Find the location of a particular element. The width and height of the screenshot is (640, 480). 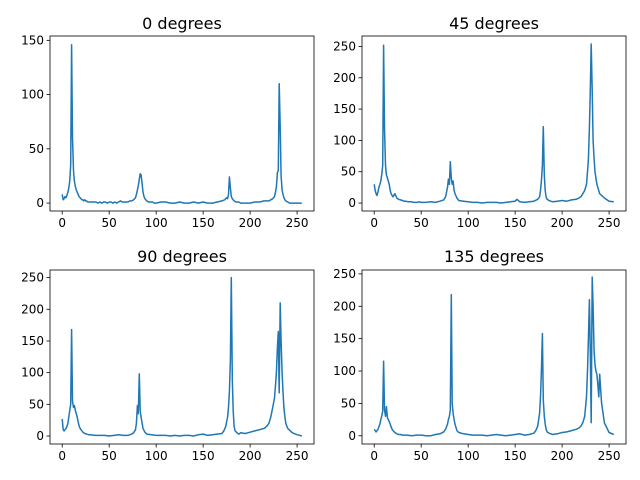

subplot-title: 135 degrees is located at coordinates (494, 256).